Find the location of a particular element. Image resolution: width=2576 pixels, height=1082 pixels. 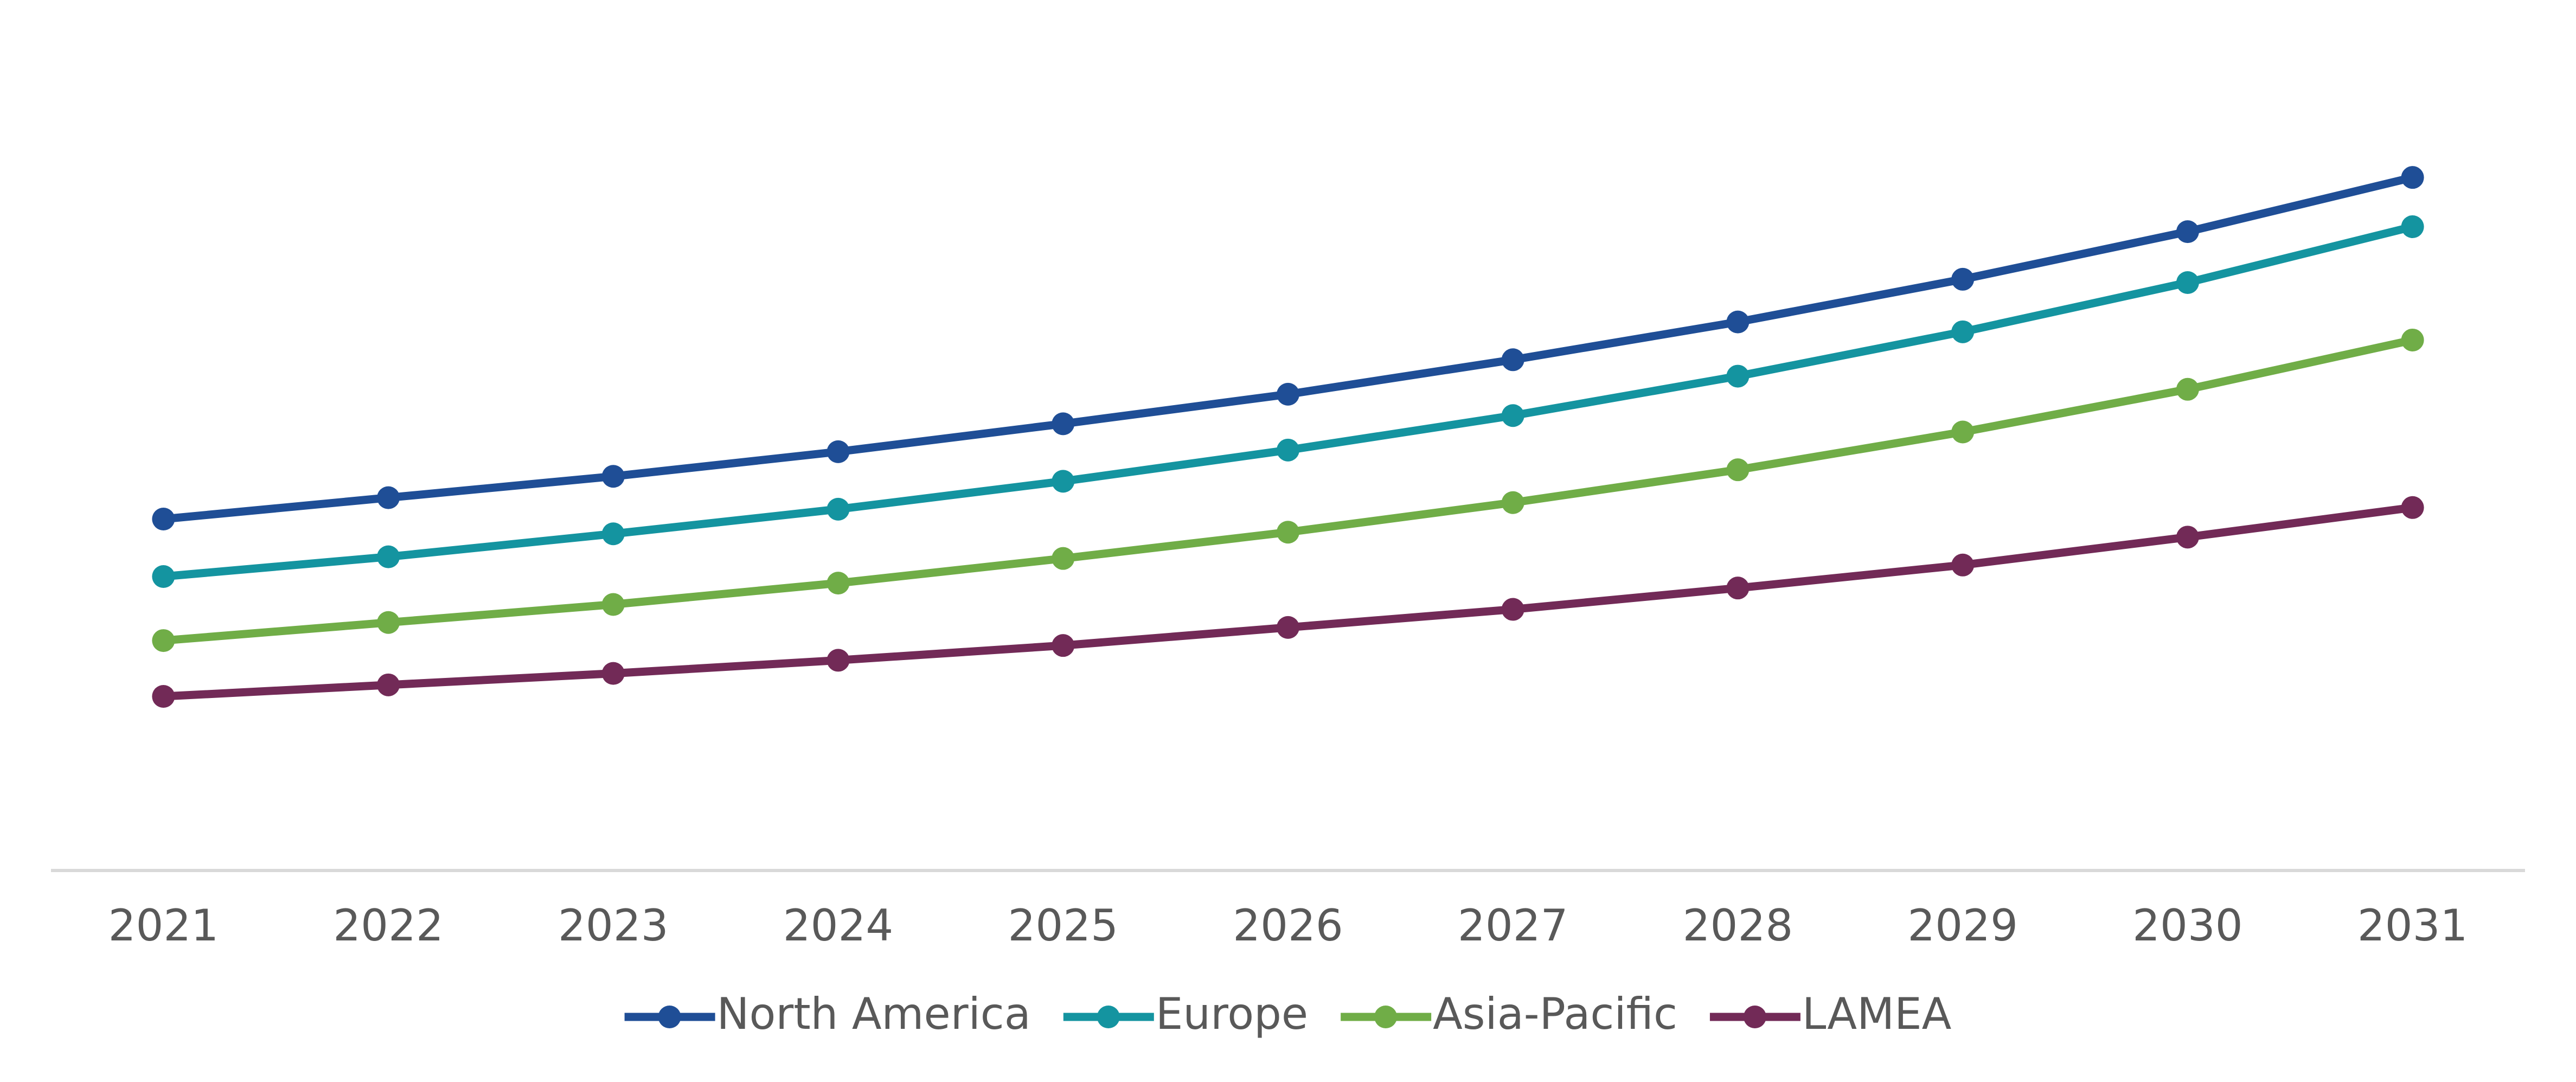

x-tick-label: 2031 is located at coordinates (2412, 925).